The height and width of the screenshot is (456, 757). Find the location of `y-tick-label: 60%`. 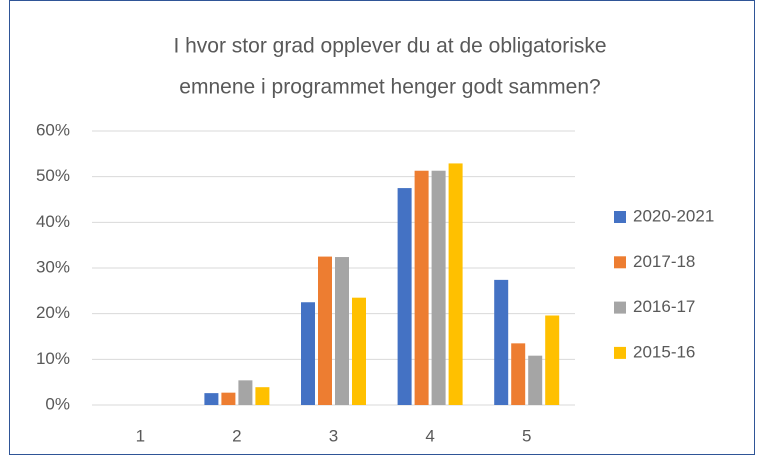

y-tick-label: 60% is located at coordinates (53, 129).